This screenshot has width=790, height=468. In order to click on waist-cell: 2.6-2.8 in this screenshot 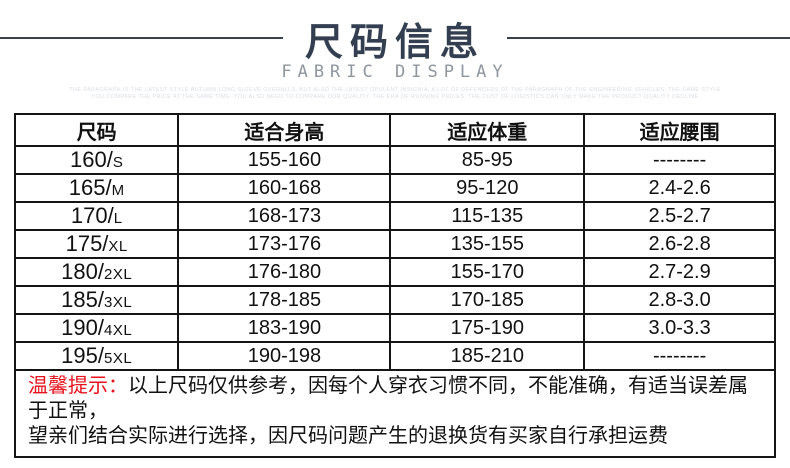, I will do `click(679, 244)`.